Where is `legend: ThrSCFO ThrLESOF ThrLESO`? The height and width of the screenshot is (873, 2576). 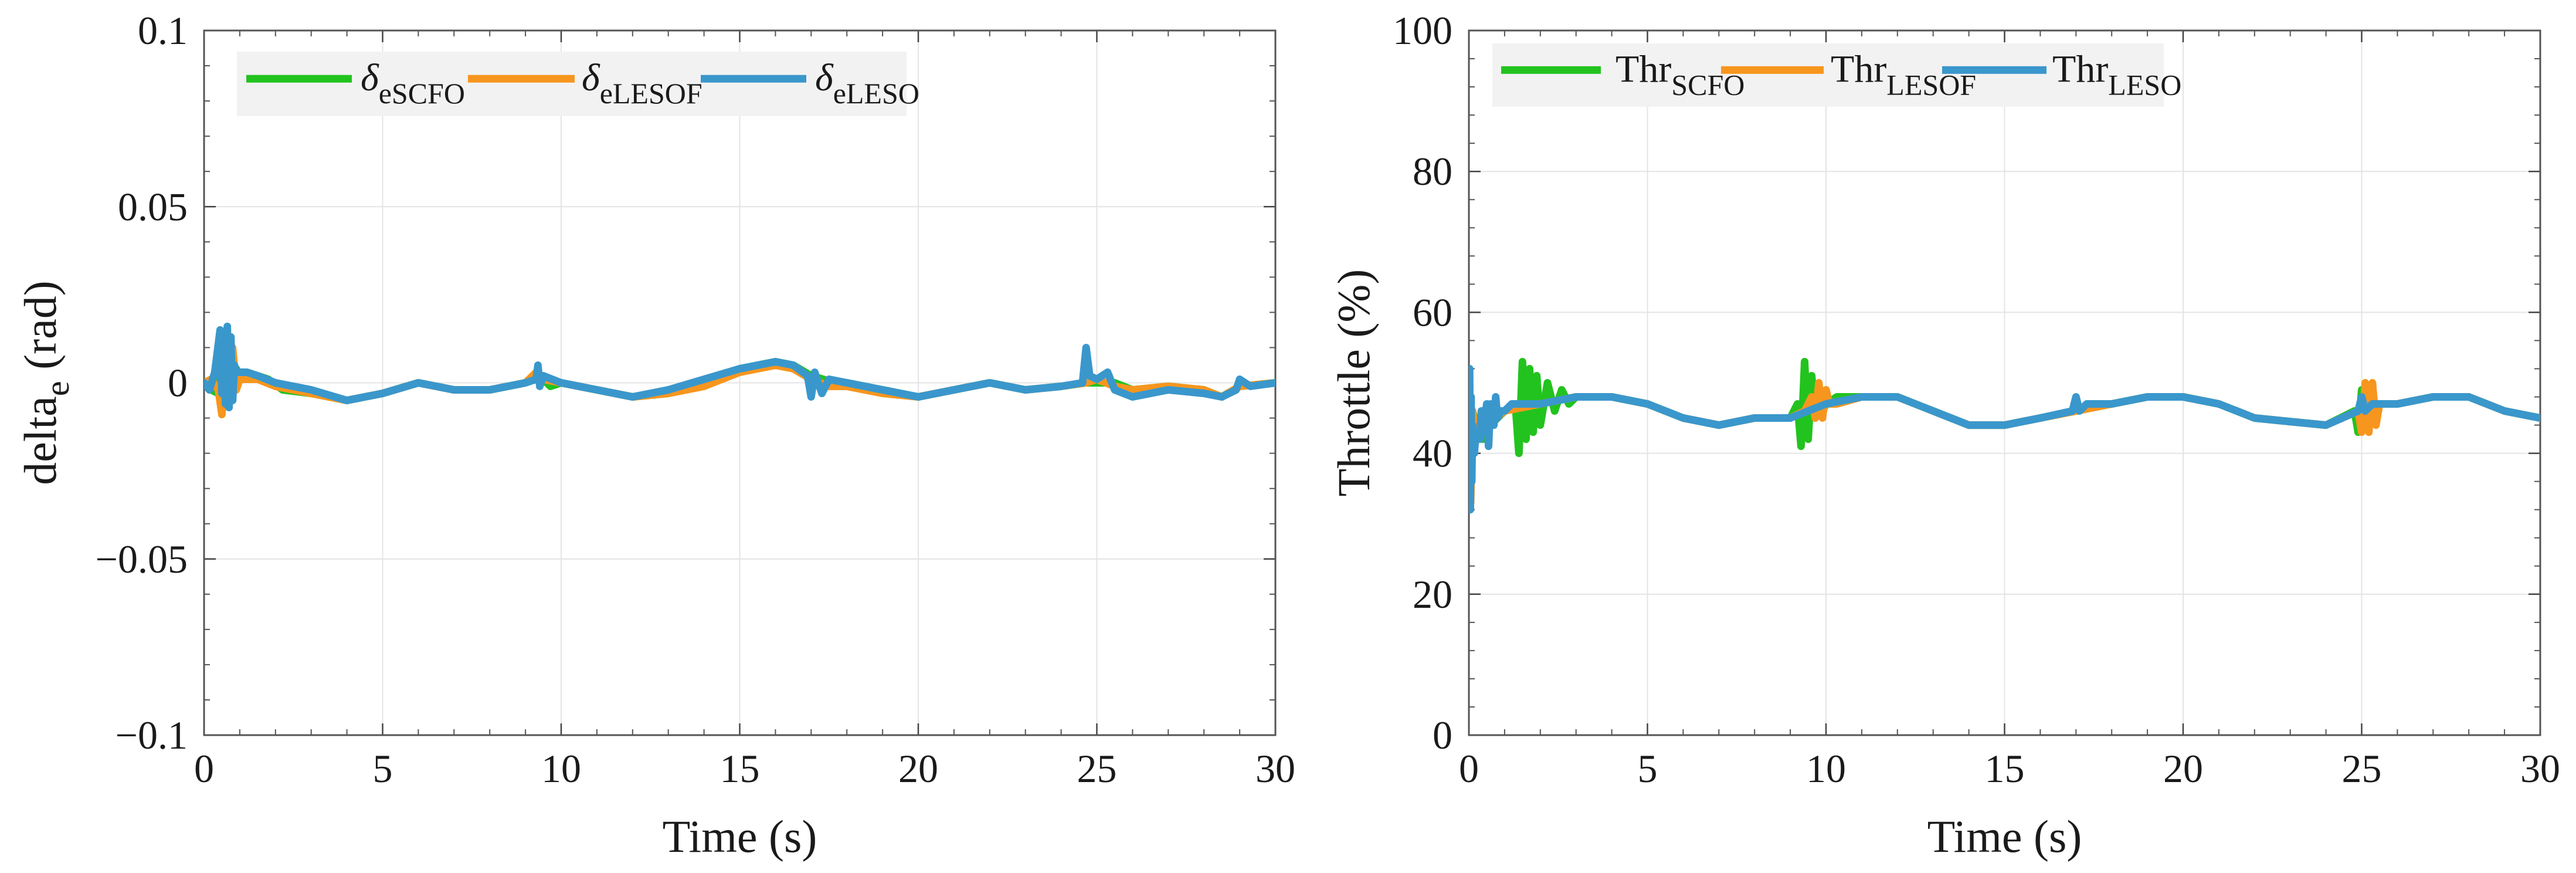 legend: ThrSCFO ThrLESOF ThrLESO is located at coordinates (1836, 75).